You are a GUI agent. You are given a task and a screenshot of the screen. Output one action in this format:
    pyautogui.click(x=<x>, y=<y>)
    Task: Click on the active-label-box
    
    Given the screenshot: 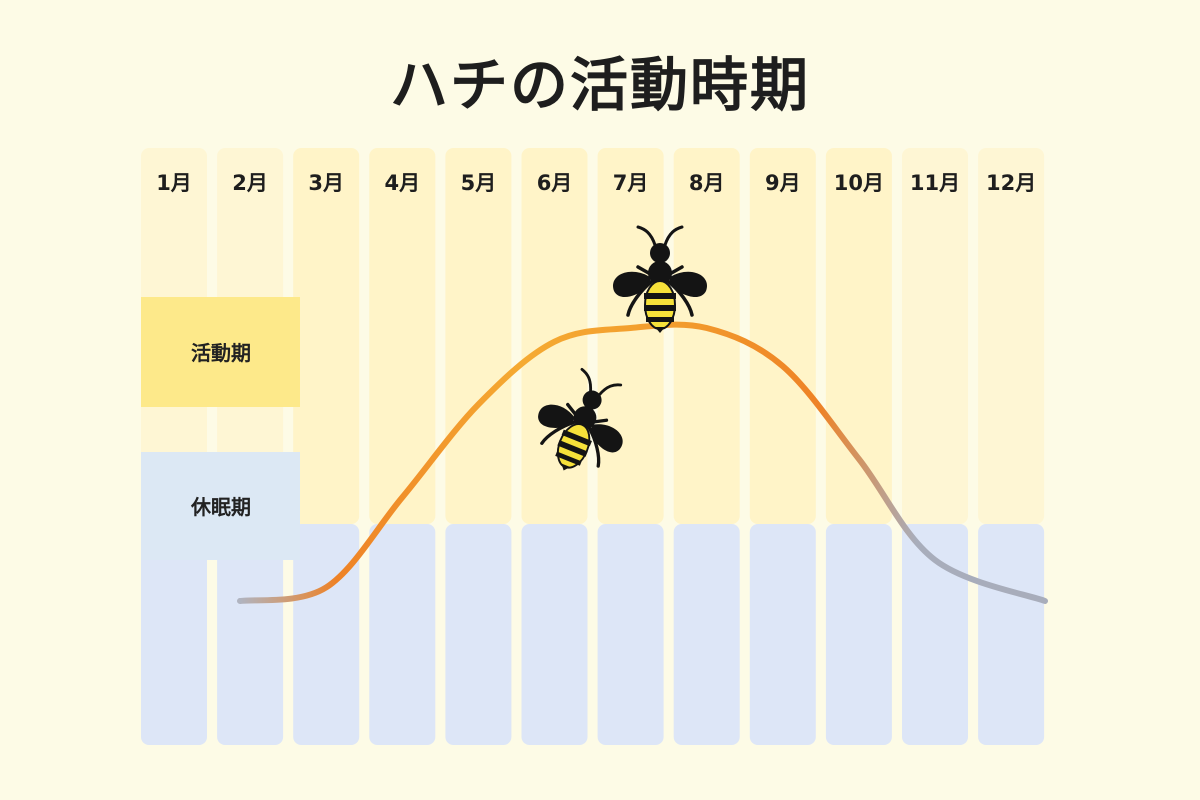 What is the action you would take?
    pyautogui.click(x=220, y=352)
    